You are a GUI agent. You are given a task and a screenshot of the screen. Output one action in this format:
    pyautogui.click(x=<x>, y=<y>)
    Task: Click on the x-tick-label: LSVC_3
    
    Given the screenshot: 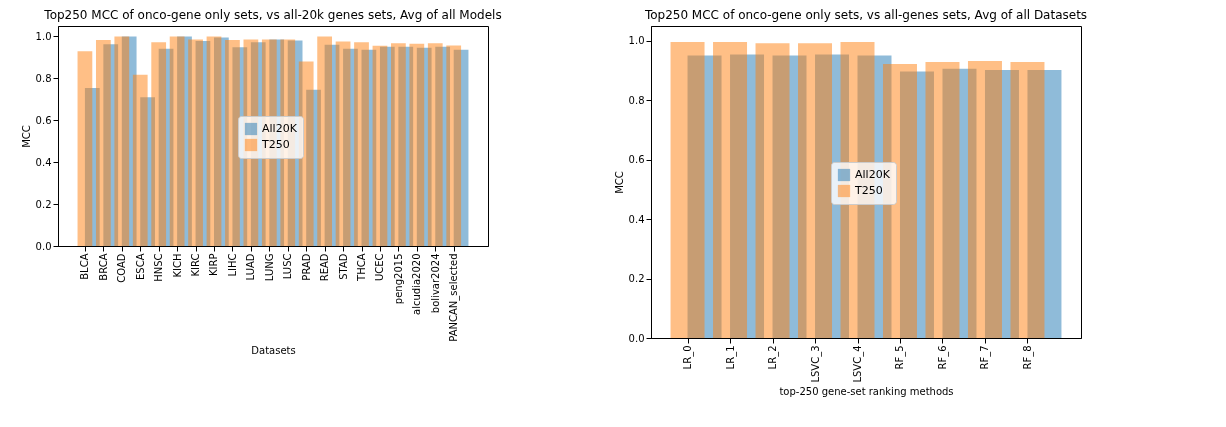 What is the action you would take?
    pyautogui.click(x=815, y=364)
    